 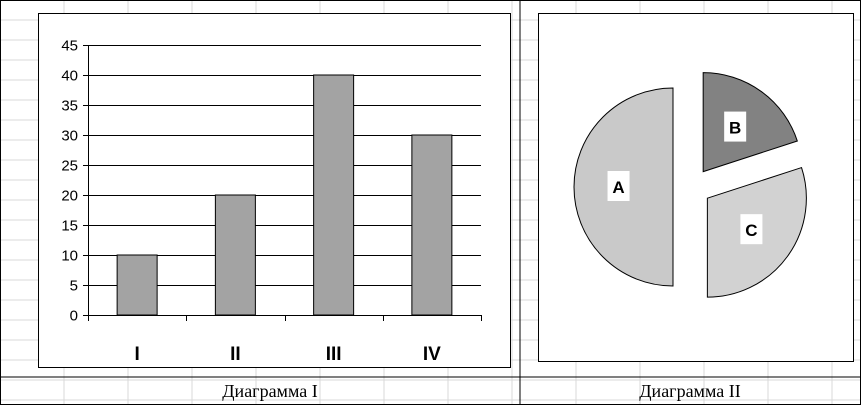 I want to click on pie-slice-label: C, so click(x=751, y=230).